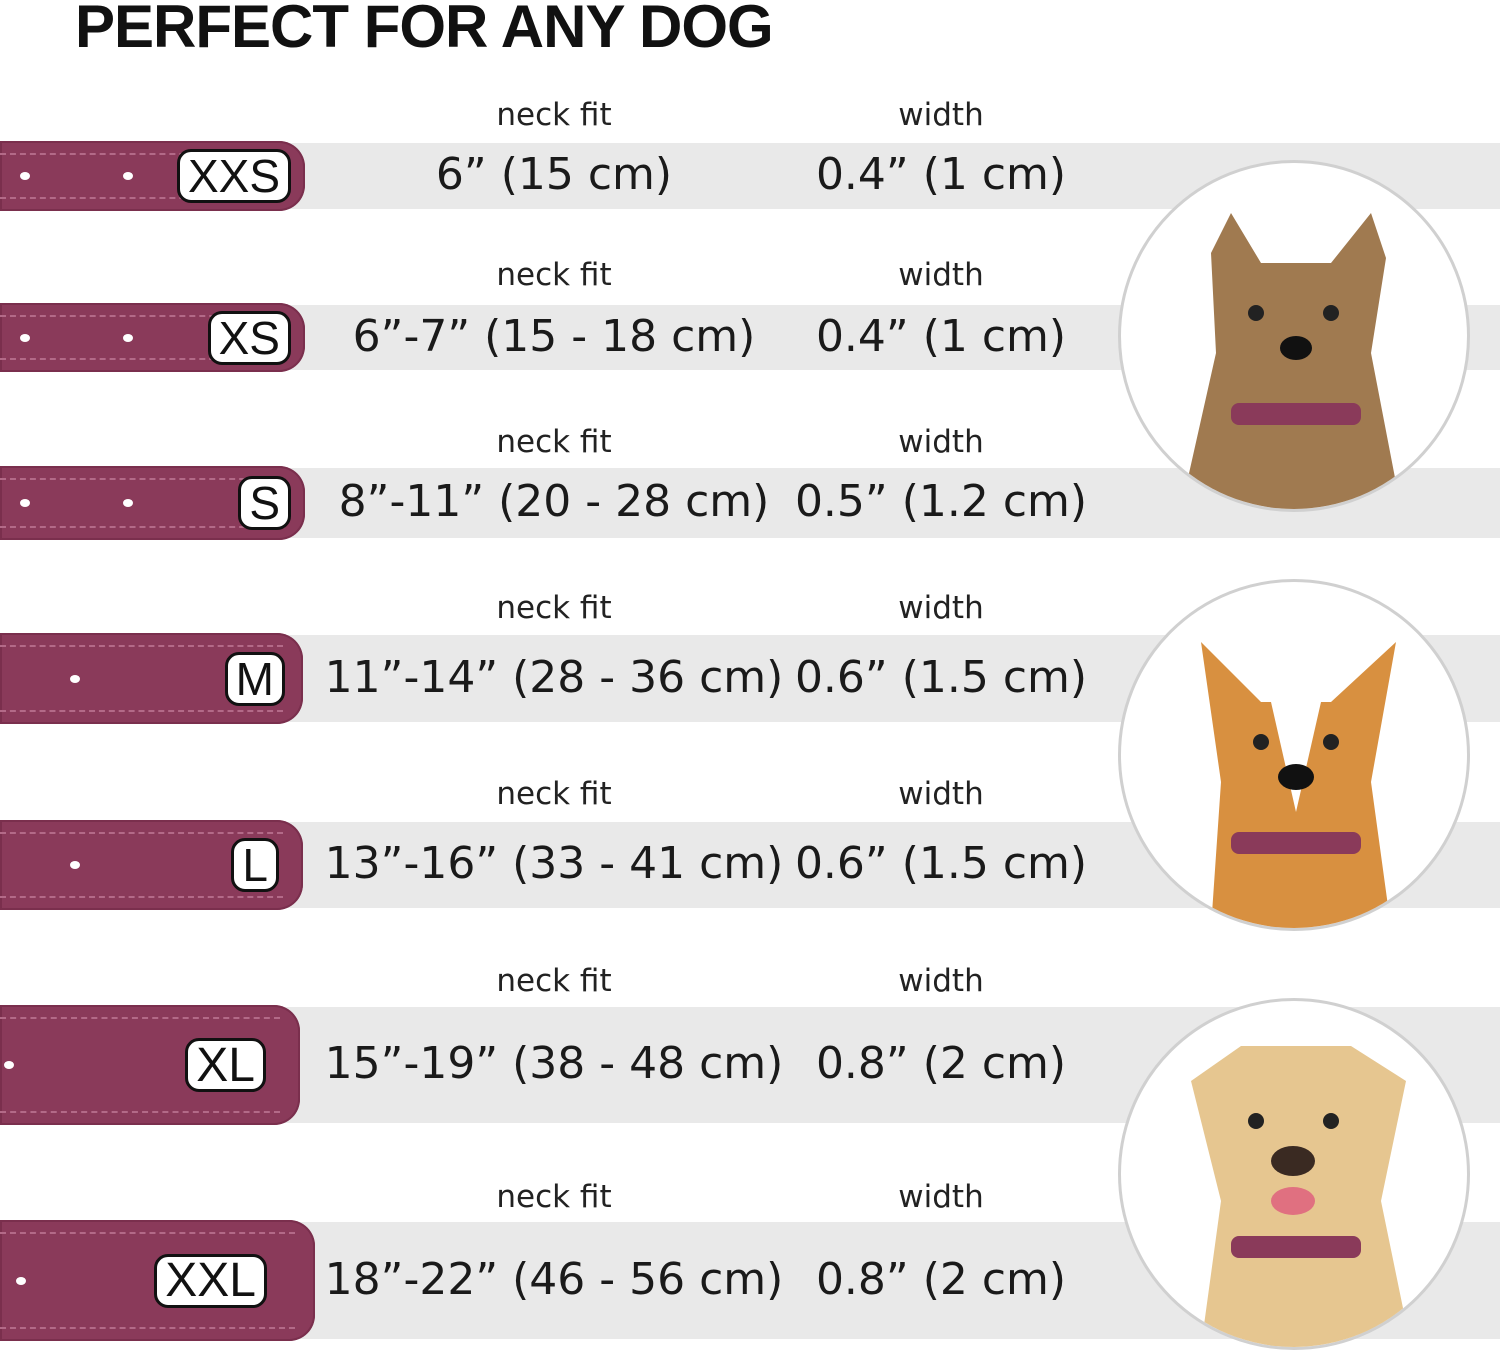 This screenshot has height=1351, width=1500. Describe the element at coordinates (554, 677) in the screenshot. I see `neck-fit-value: 11”-14” (28 - 36 cm)` at that location.